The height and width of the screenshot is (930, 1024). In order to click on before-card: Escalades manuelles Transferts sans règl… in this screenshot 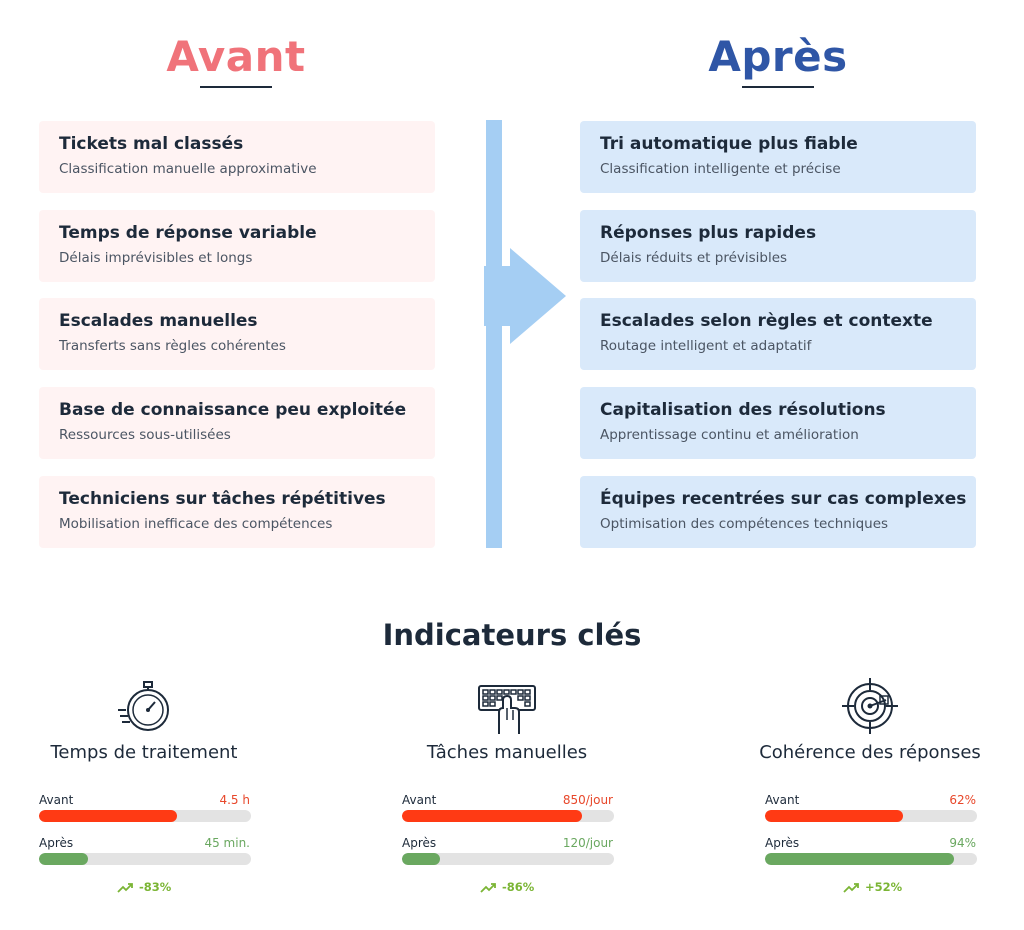, I will do `click(237, 334)`.